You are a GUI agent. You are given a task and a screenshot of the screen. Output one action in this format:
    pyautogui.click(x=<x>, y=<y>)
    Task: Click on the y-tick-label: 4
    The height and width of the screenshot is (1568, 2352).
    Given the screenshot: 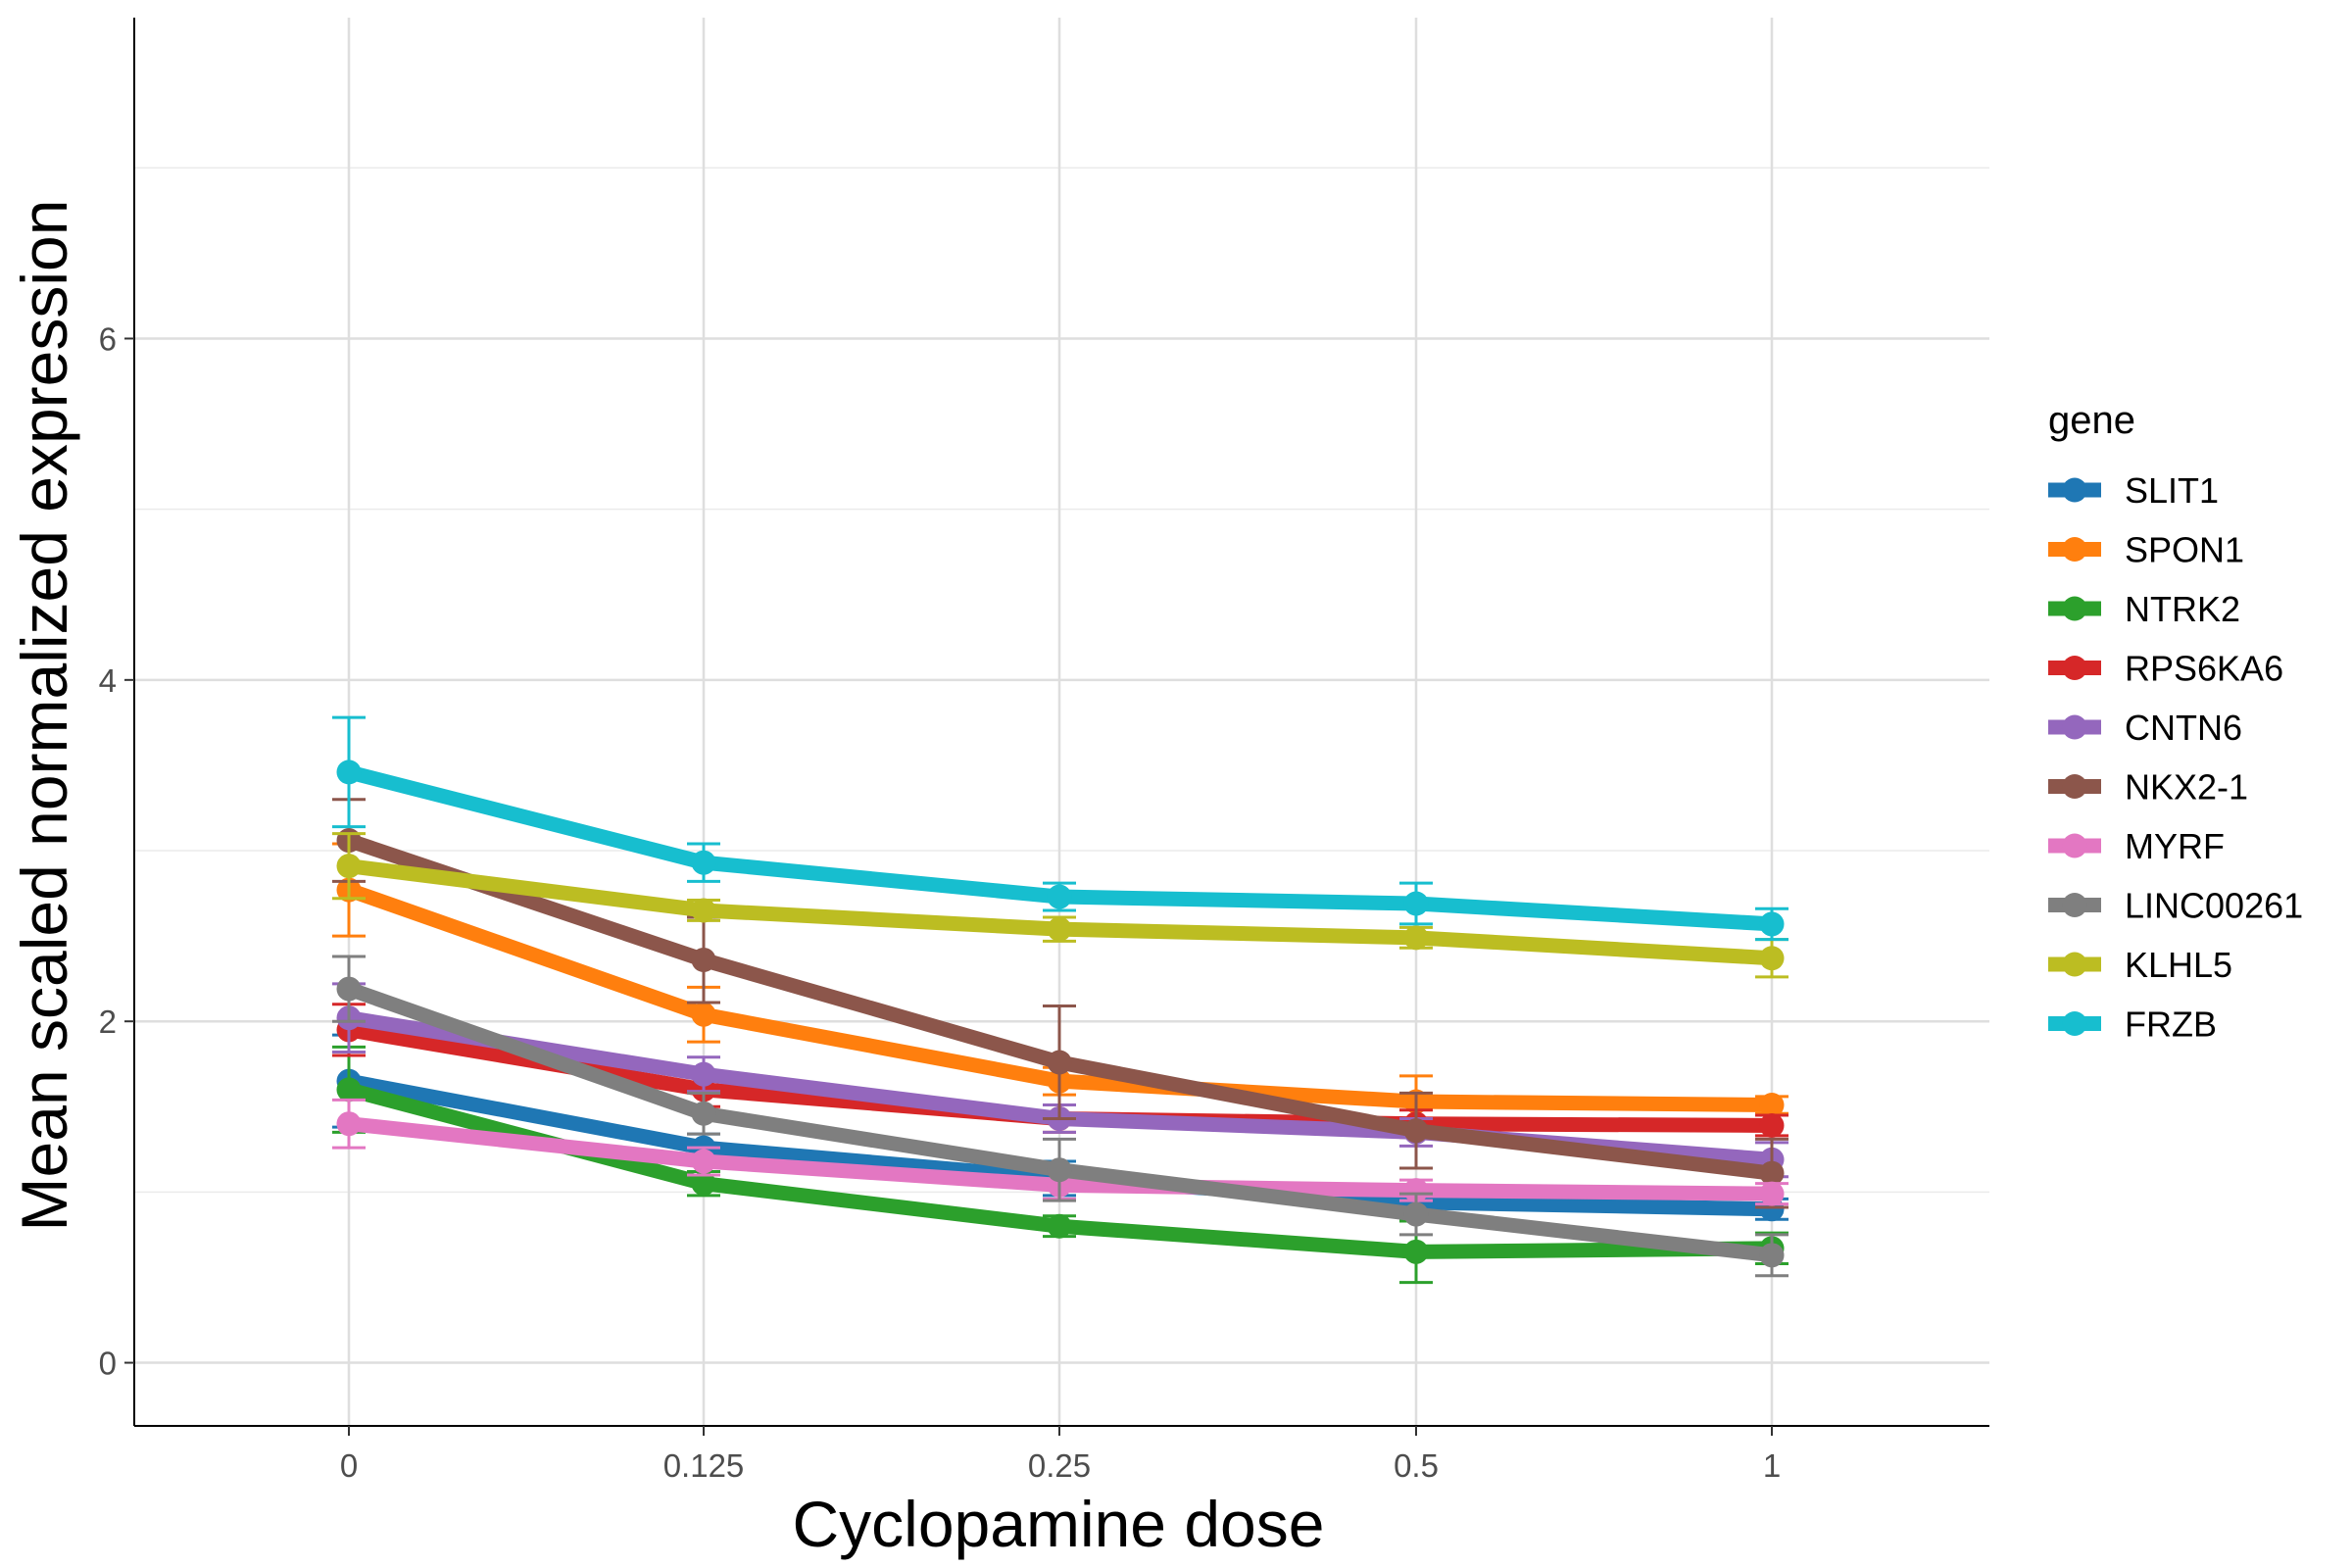 What is the action you would take?
    pyautogui.click(x=108, y=680)
    